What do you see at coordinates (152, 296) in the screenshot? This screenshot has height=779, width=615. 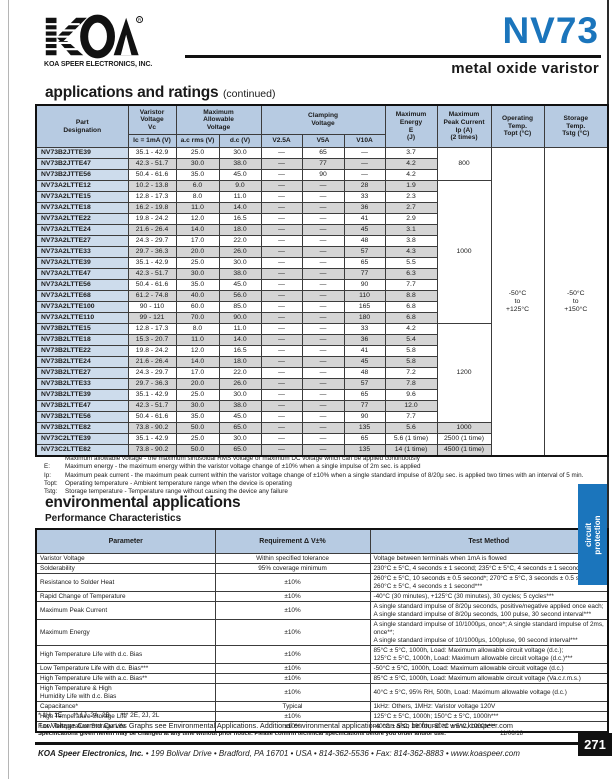 I see `value-cell: 61.2 - 74.8` at bounding box center [152, 296].